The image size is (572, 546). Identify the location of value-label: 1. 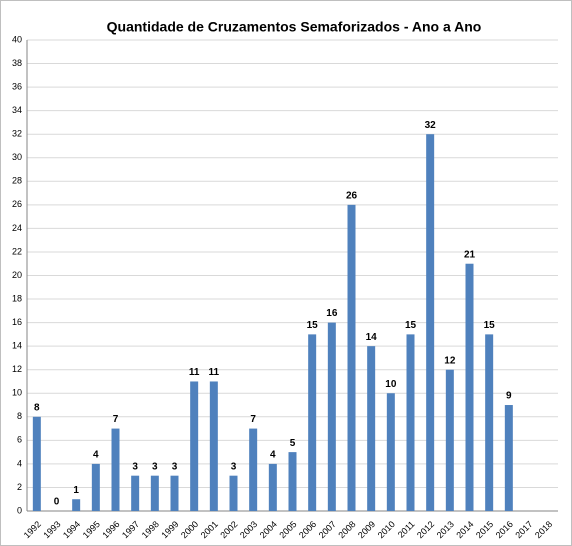
(76, 490).